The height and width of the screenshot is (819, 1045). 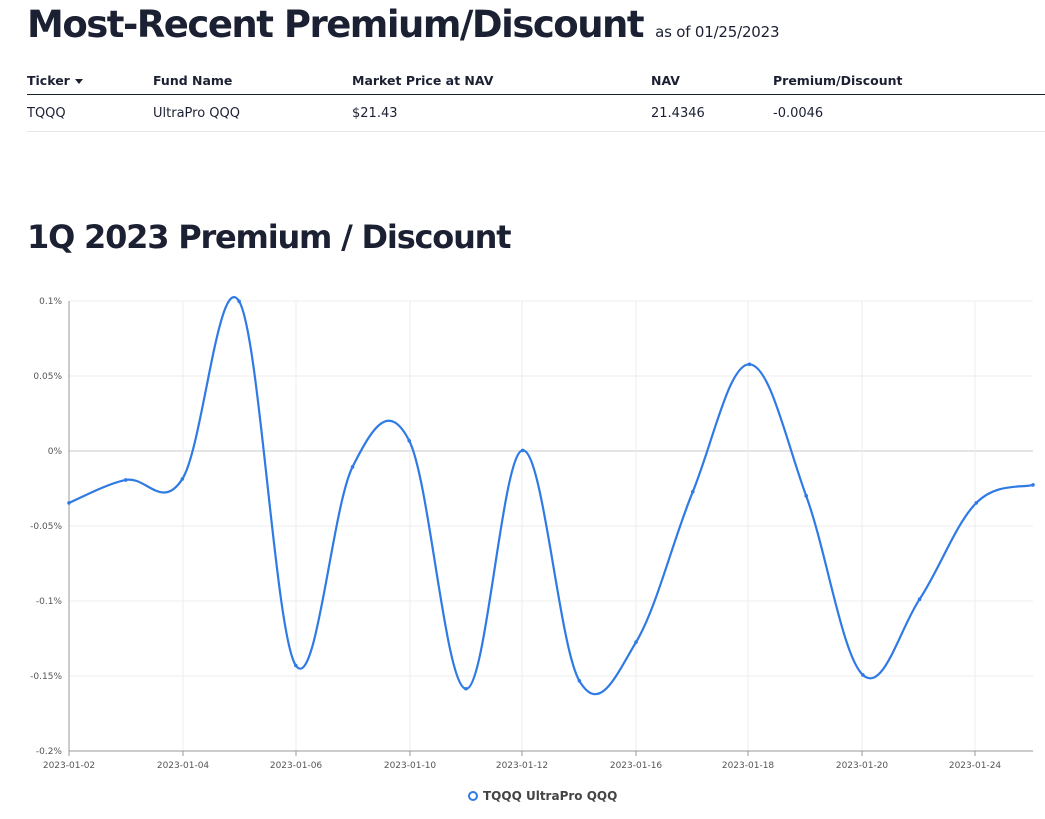 I want to click on y-tick-label: 0.1%, so click(x=50, y=302).